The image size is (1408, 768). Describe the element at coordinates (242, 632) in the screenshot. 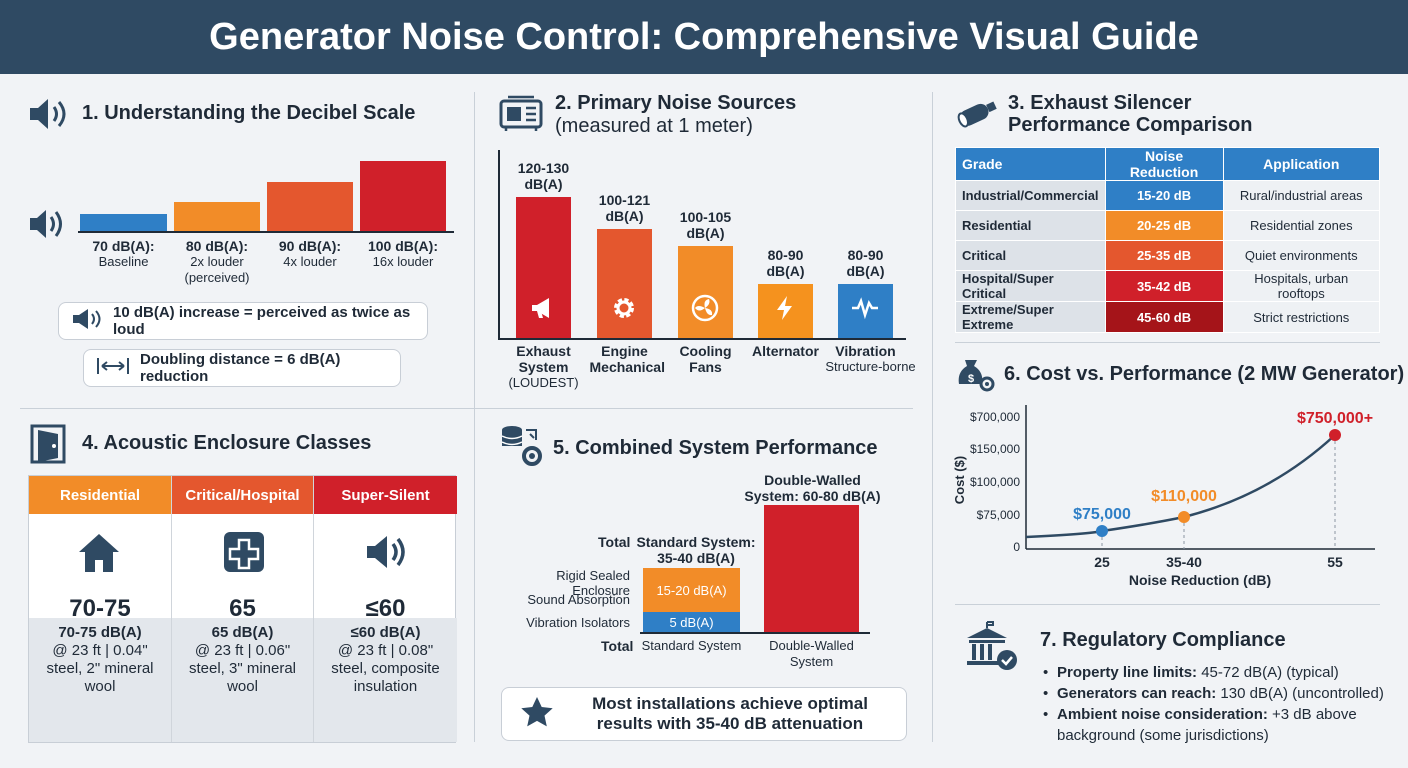

I see `detail-title: 65 dB(A)` at that location.